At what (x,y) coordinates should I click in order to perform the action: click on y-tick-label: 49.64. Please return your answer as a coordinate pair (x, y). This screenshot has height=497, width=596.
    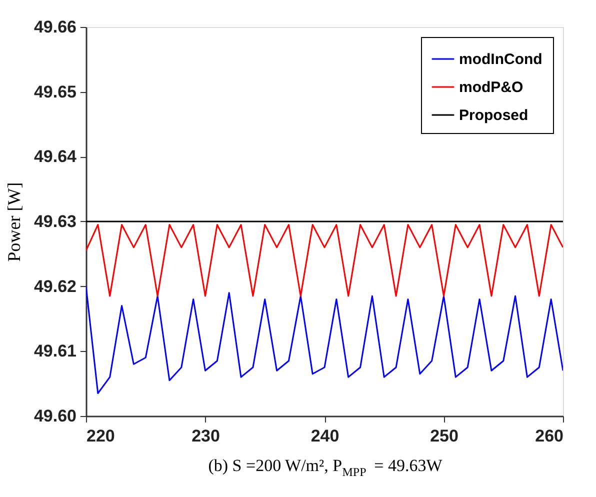
    Looking at the image, I should click on (56, 156).